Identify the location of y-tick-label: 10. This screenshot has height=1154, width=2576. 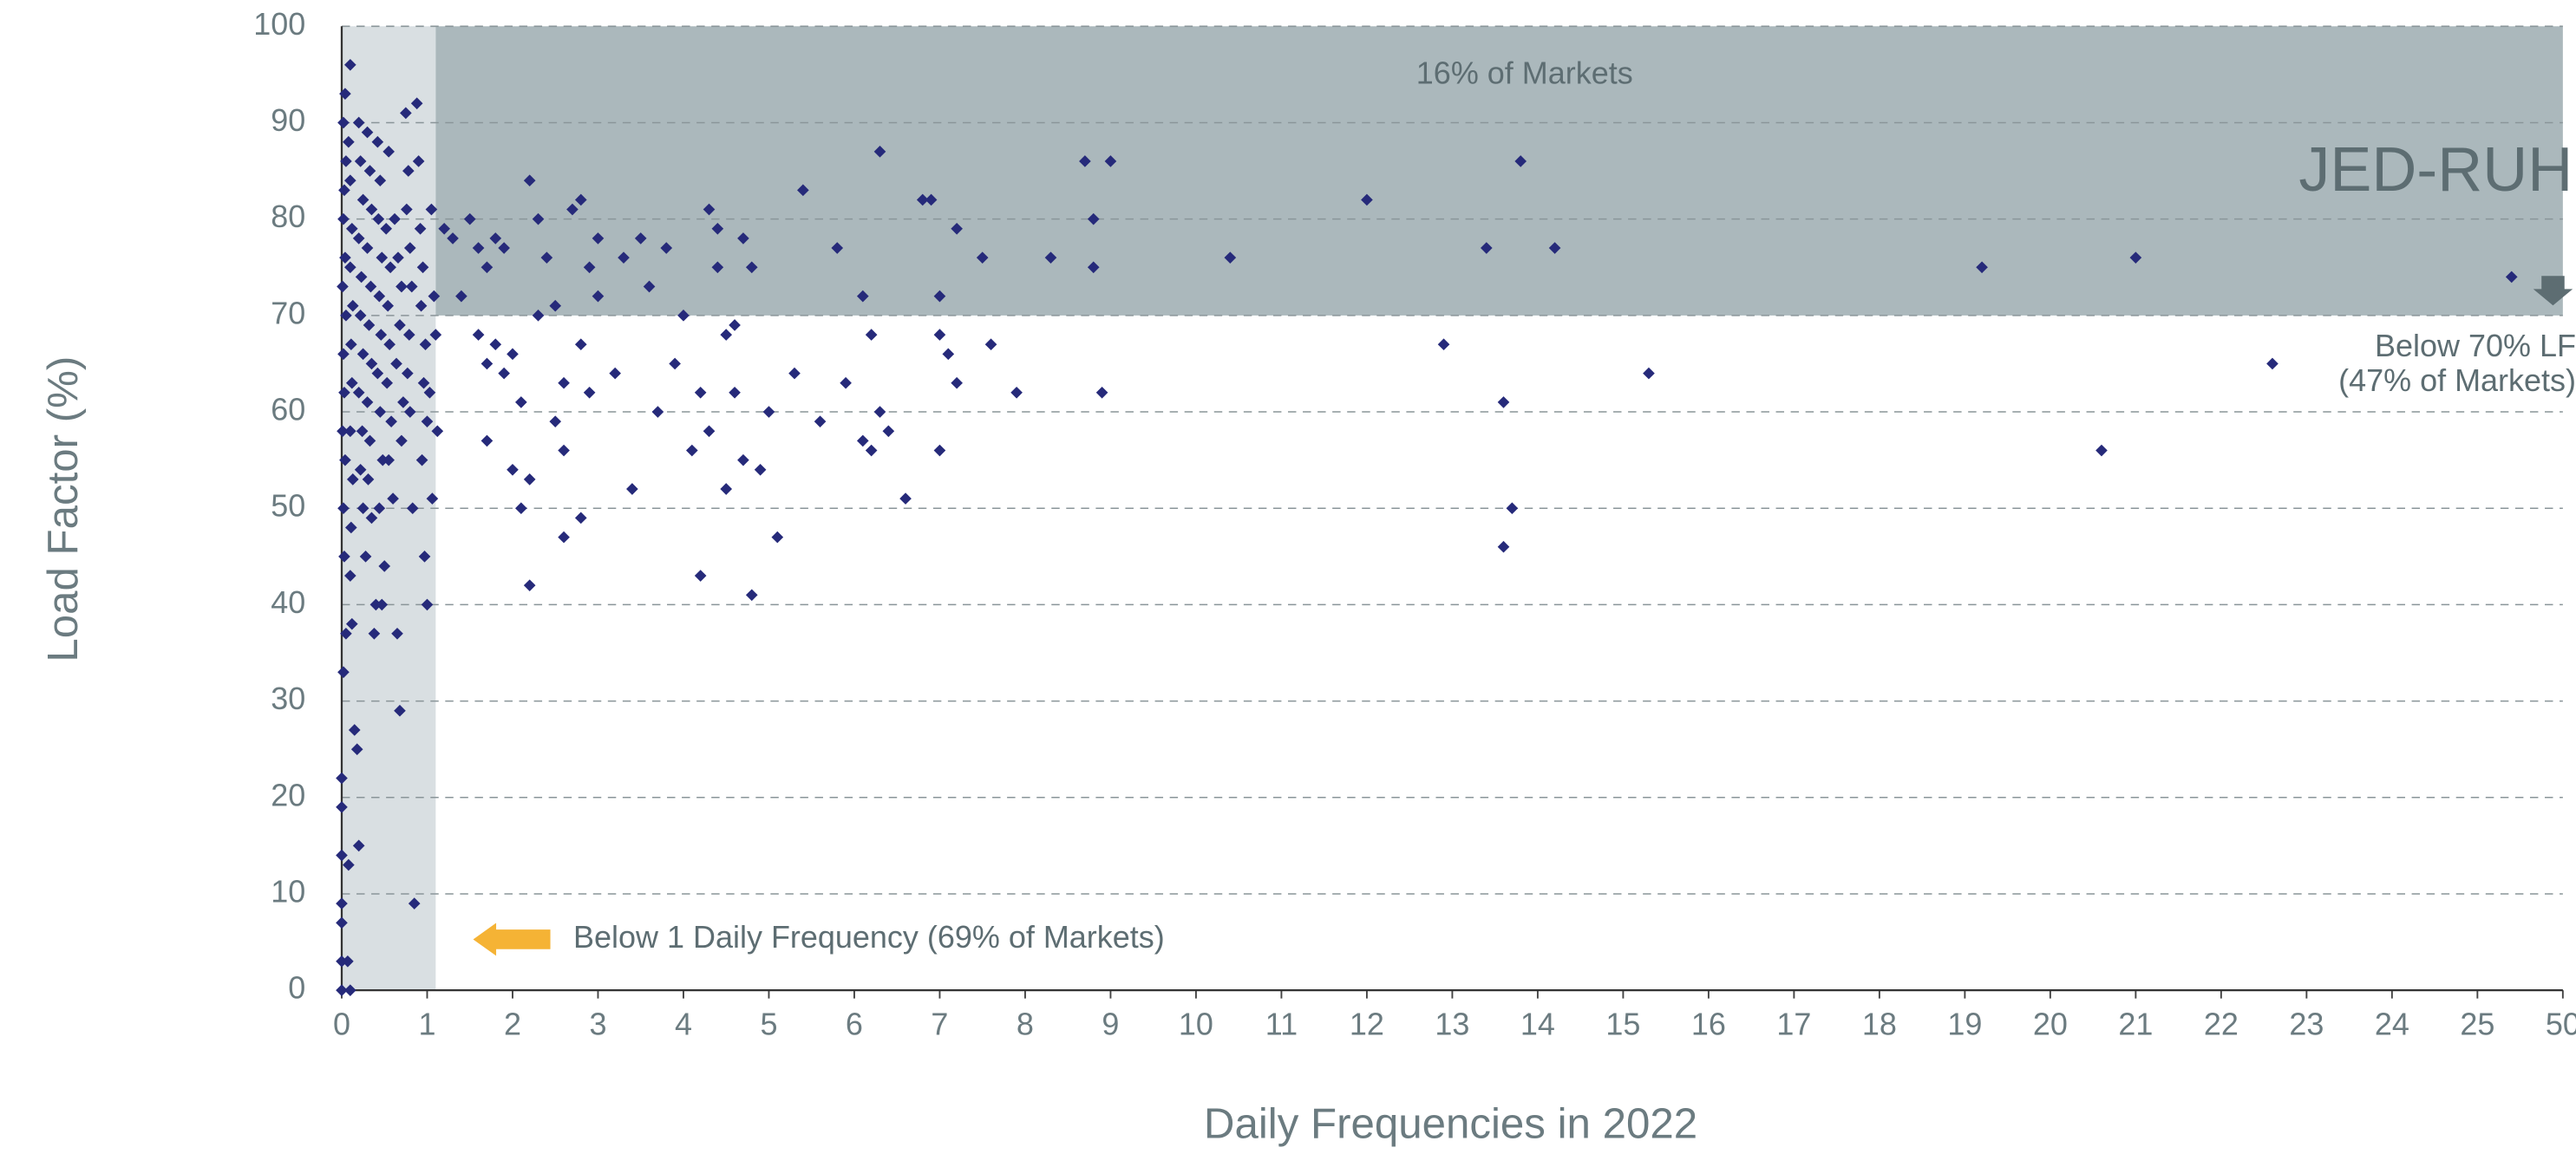
(288, 891).